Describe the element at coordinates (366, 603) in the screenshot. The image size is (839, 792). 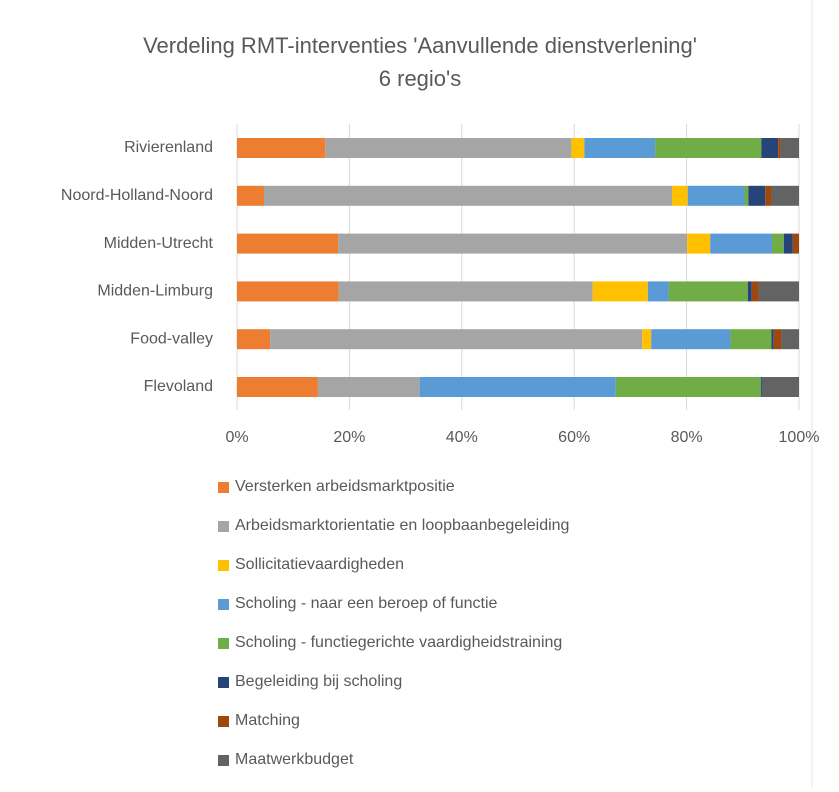
I see `legend-label: Scholing - naar een beroep of functie` at that location.